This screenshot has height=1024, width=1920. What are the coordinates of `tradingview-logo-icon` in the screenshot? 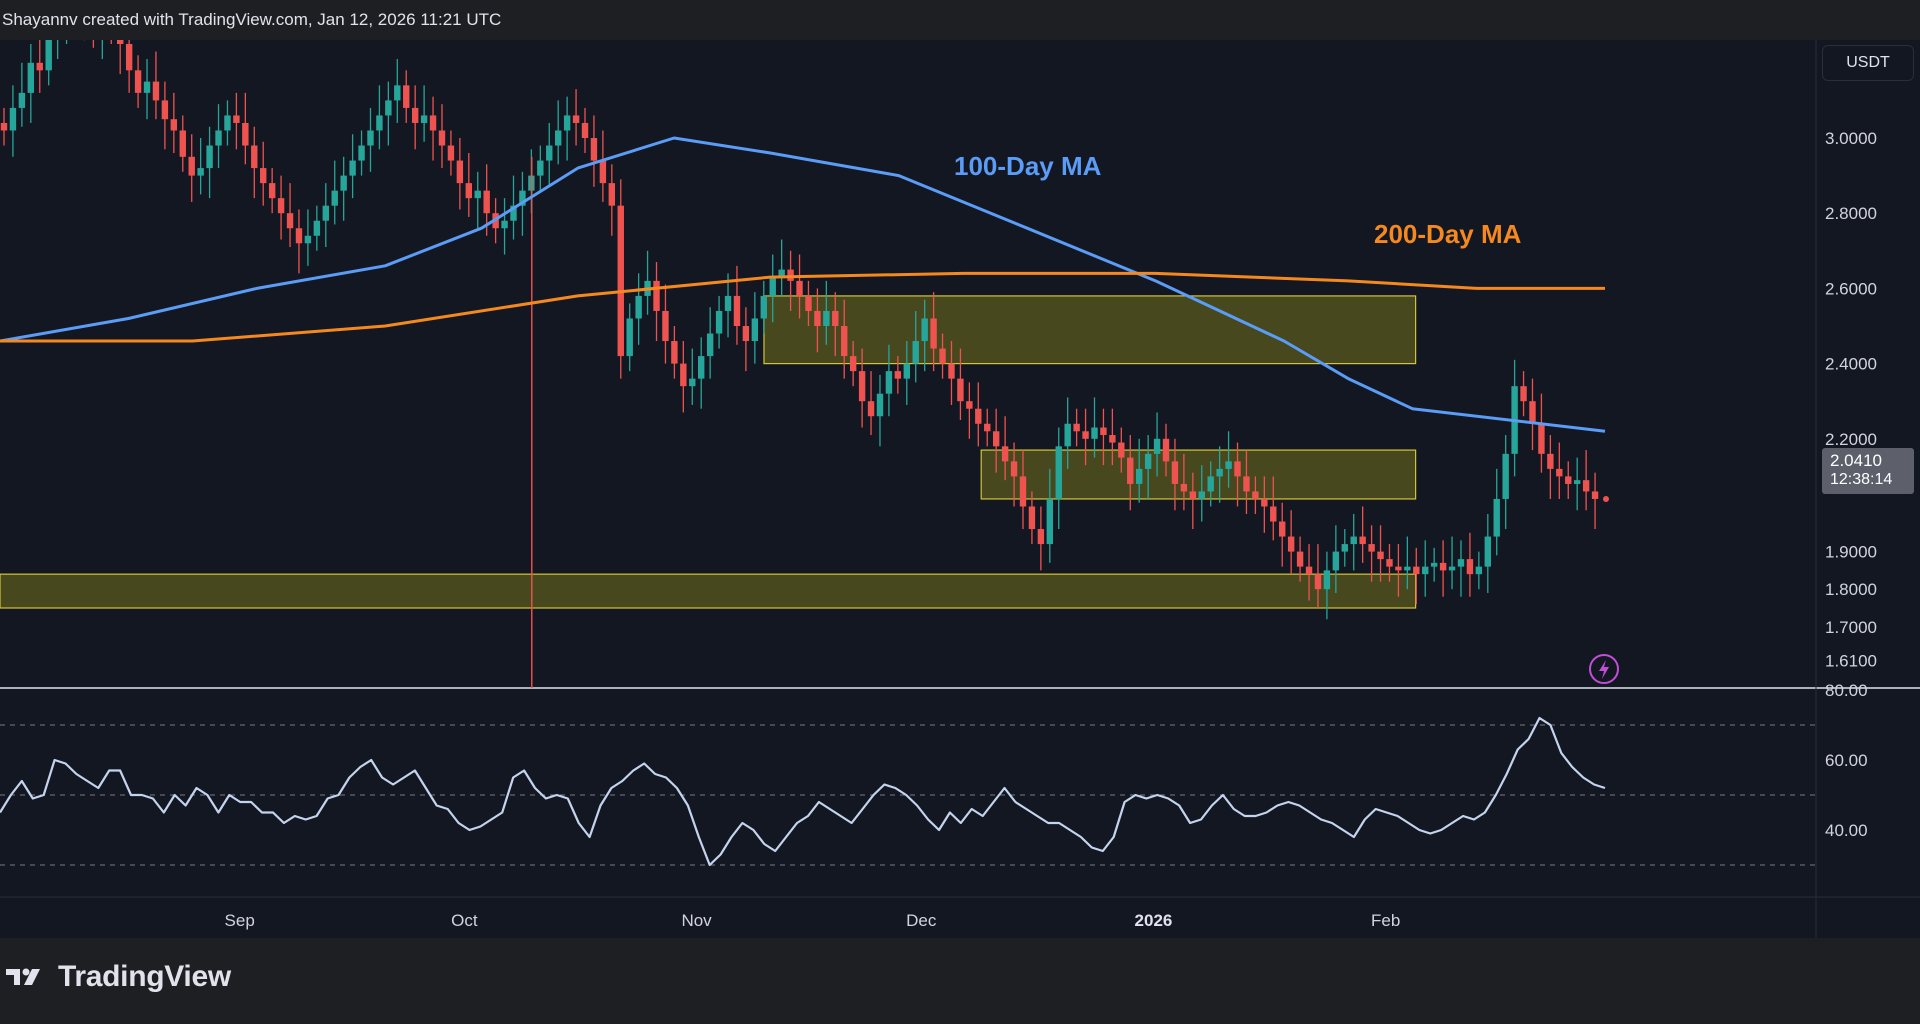 It's located at (23, 976).